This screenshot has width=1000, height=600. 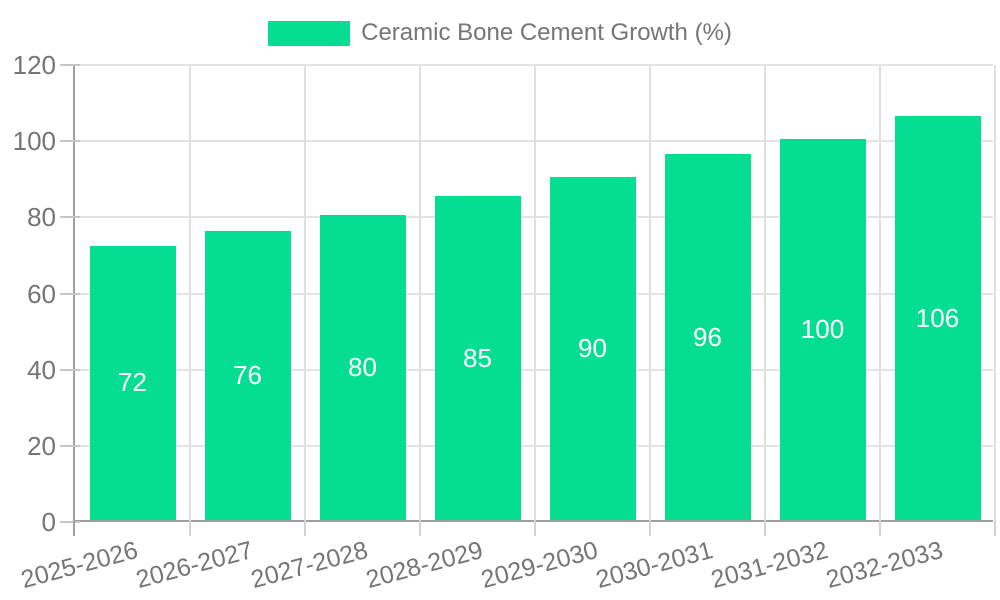 I want to click on x-axis-label: 2028-2029, so click(x=424, y=565).